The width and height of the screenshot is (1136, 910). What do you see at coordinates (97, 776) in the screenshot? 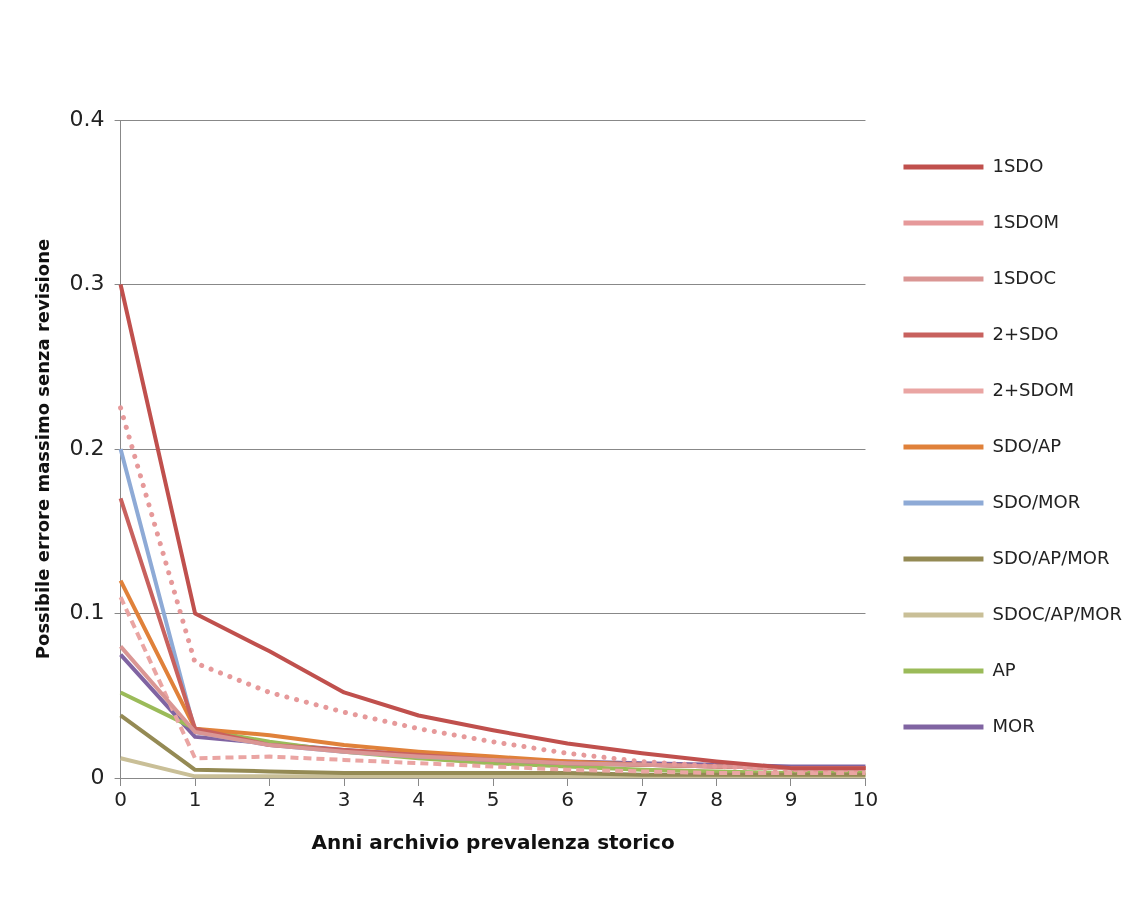
I see `y-tick-label: 0` at bounding box center [97, 776].